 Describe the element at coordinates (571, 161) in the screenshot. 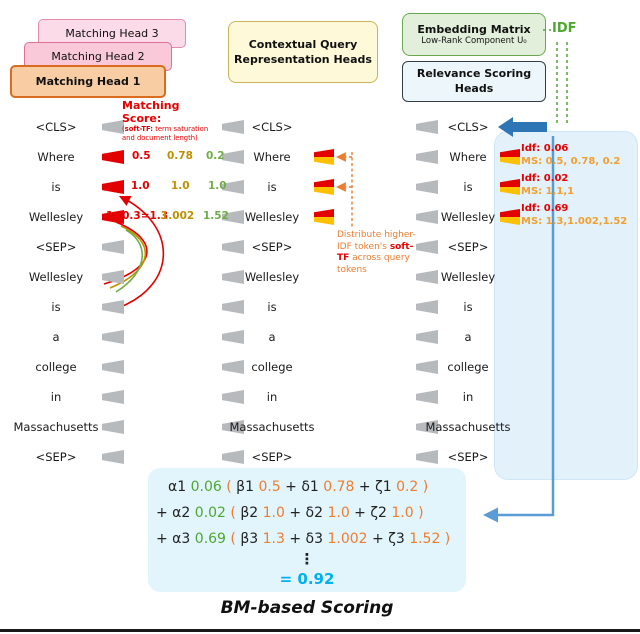

I see `ms-values-label: MS: 0.5, 0.78, 0.2` at that location.